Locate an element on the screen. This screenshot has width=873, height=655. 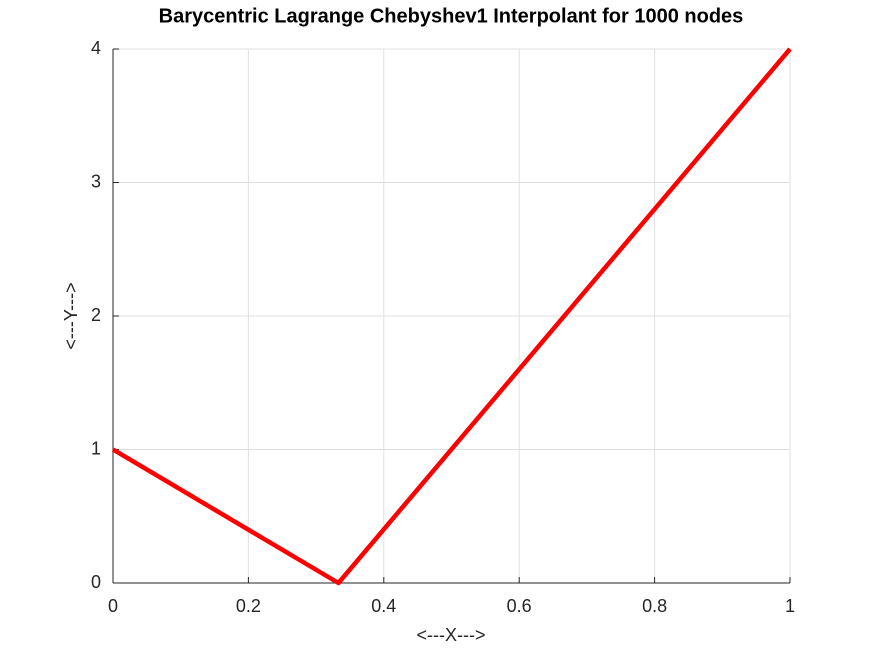
x-tick-label: 0.4 is located at coordinates (383, 606).